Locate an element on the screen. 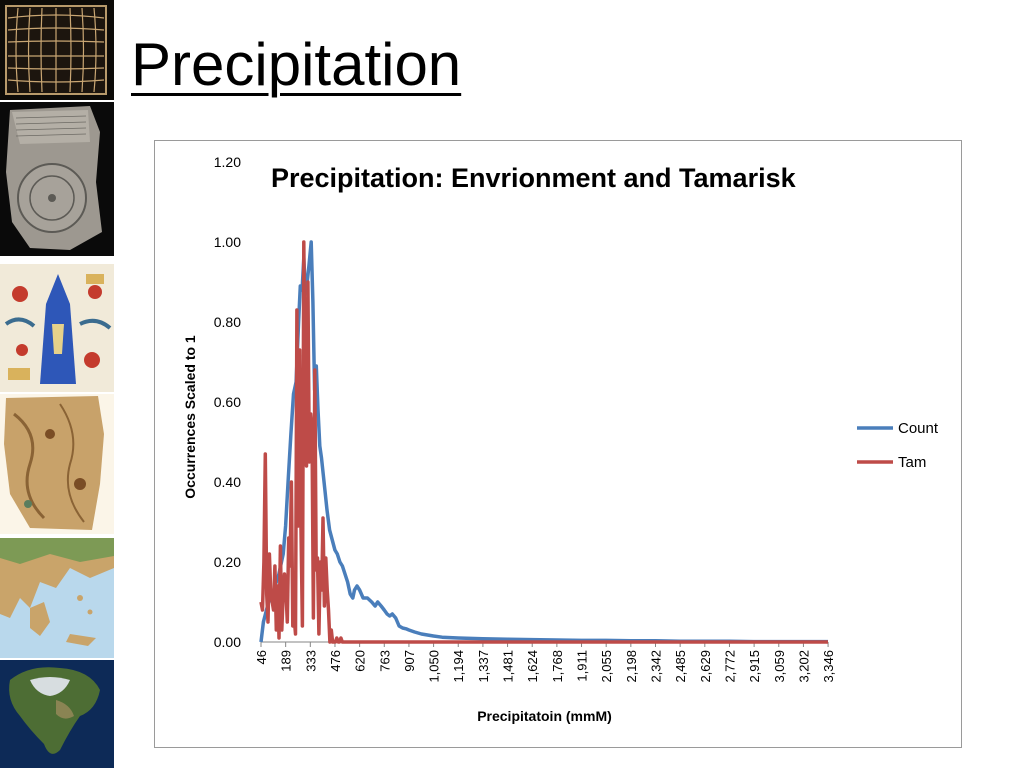  chart-title: Precipitation: Envrionment and Tamarisk is located at coordinates (534, 178).